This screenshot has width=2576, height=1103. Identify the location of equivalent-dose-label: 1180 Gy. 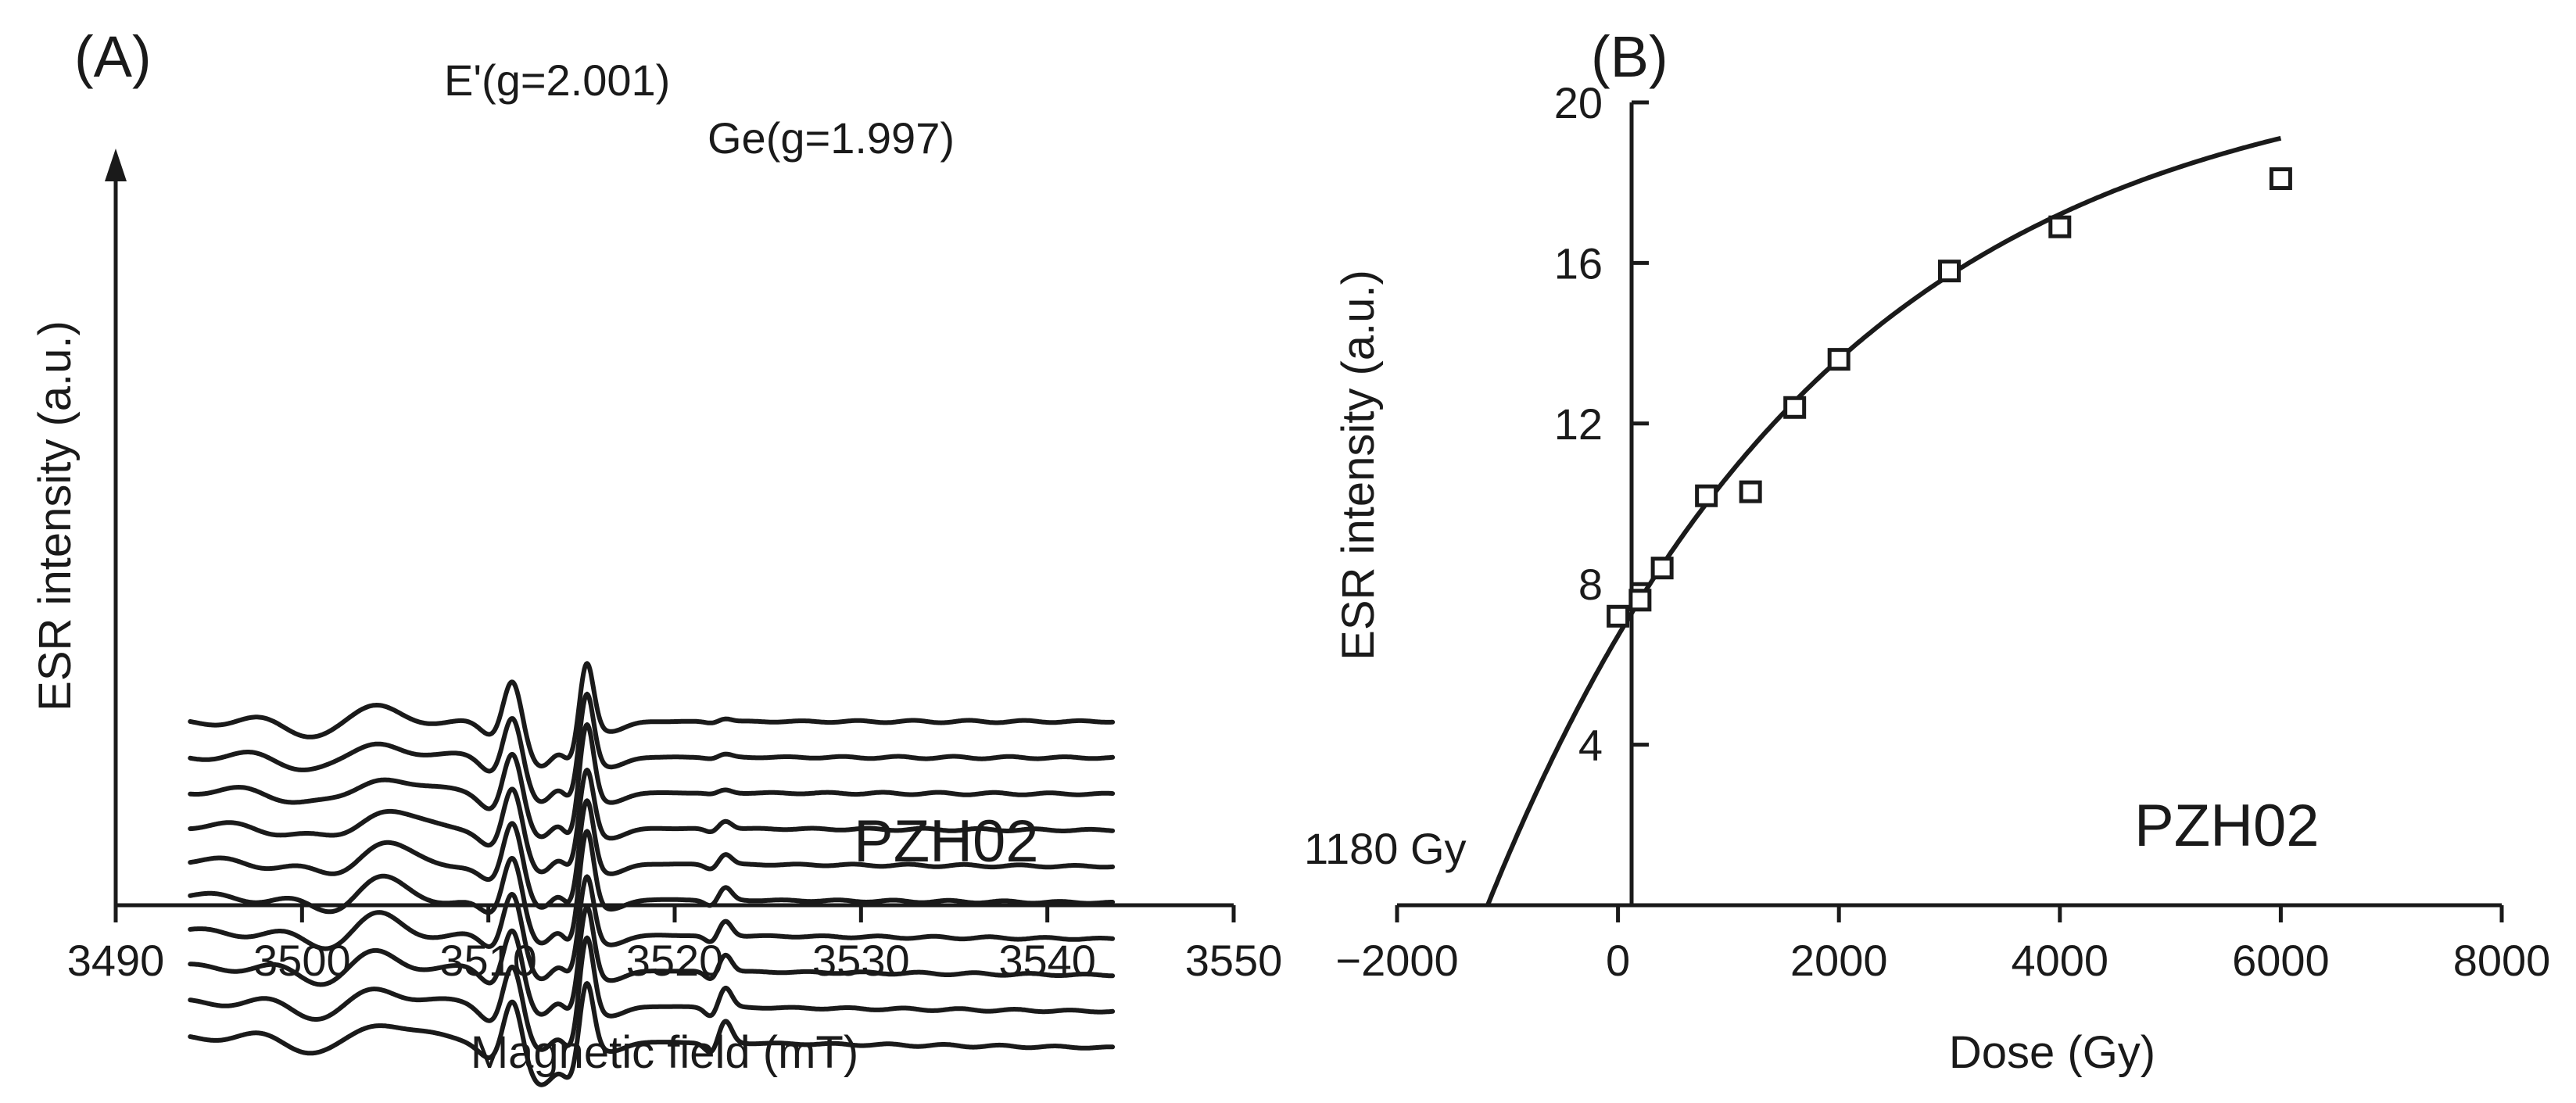
(1385, 848).